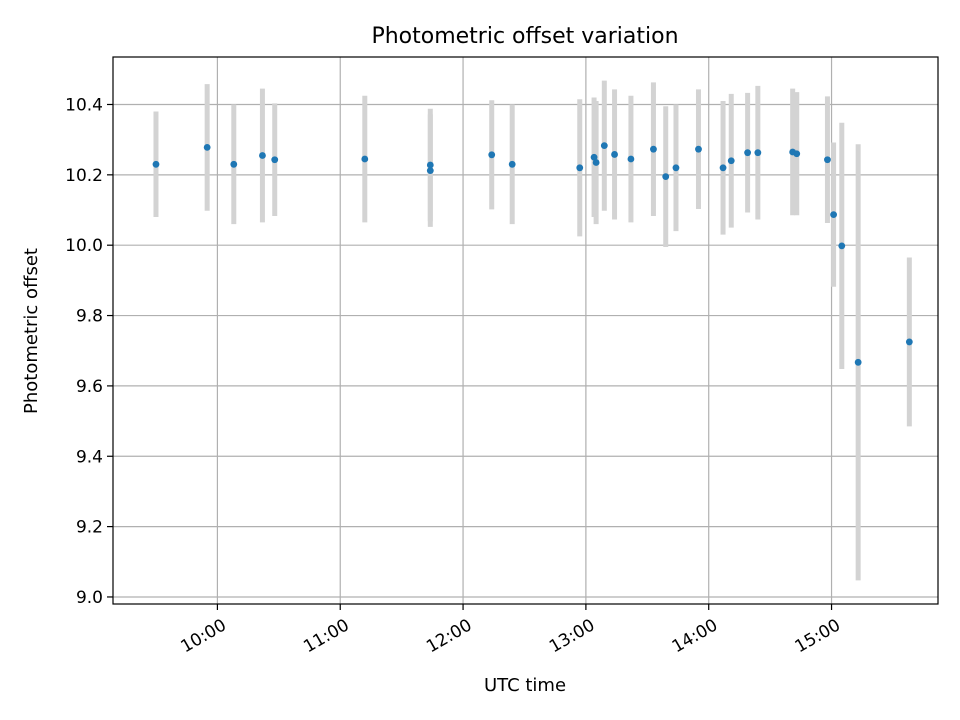 This screenshot has width=960, height=720. I want to click on y-axis-ticks: 9.0 9.2 9.4 9.6 9.8 10.0 10.2 10.4, so click(89, 351).